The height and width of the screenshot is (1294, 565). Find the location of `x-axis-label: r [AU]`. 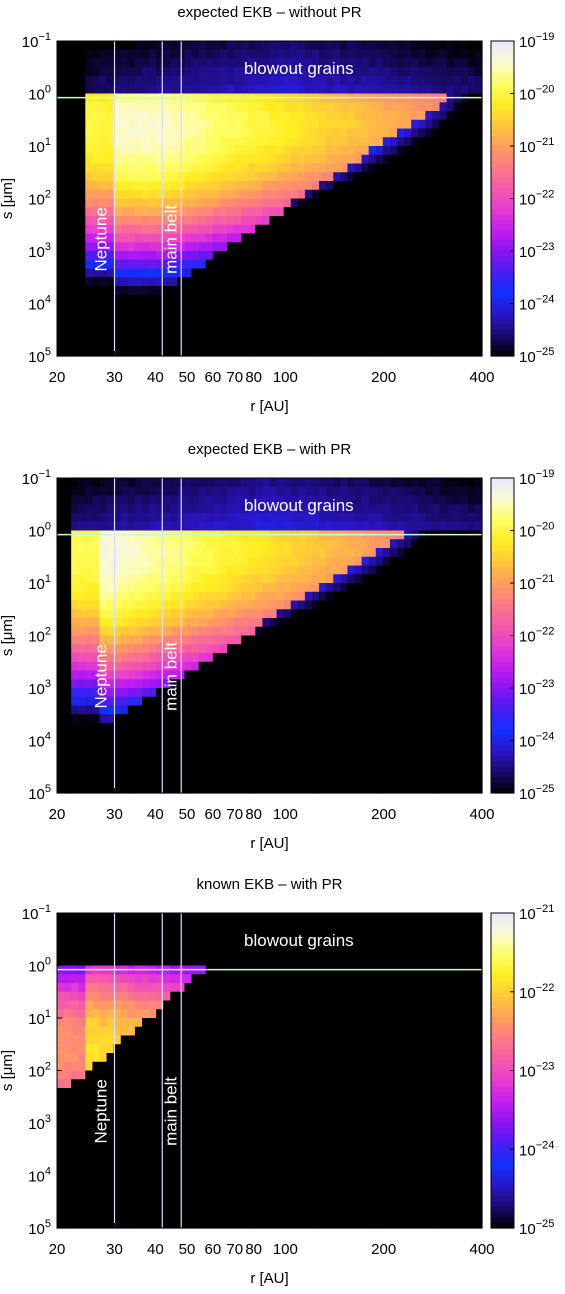

x-axis-label: r [AU] is located at coordinates (269, 843).